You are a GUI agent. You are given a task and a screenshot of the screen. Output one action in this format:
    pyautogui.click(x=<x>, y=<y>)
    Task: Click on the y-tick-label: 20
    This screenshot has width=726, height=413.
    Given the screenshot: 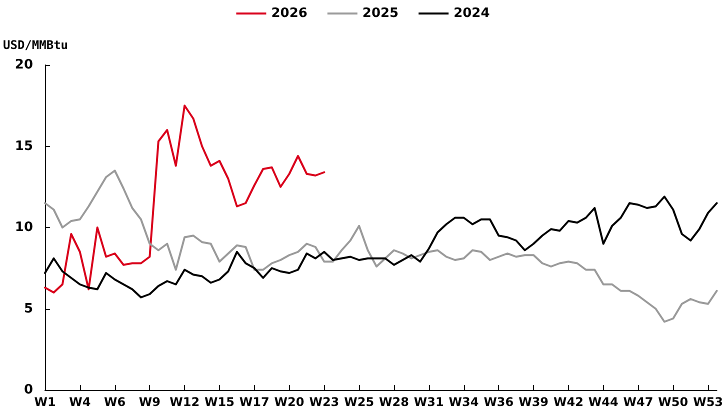 What is the action you would take?
    pyautogui.click(x=23, y=65)
    